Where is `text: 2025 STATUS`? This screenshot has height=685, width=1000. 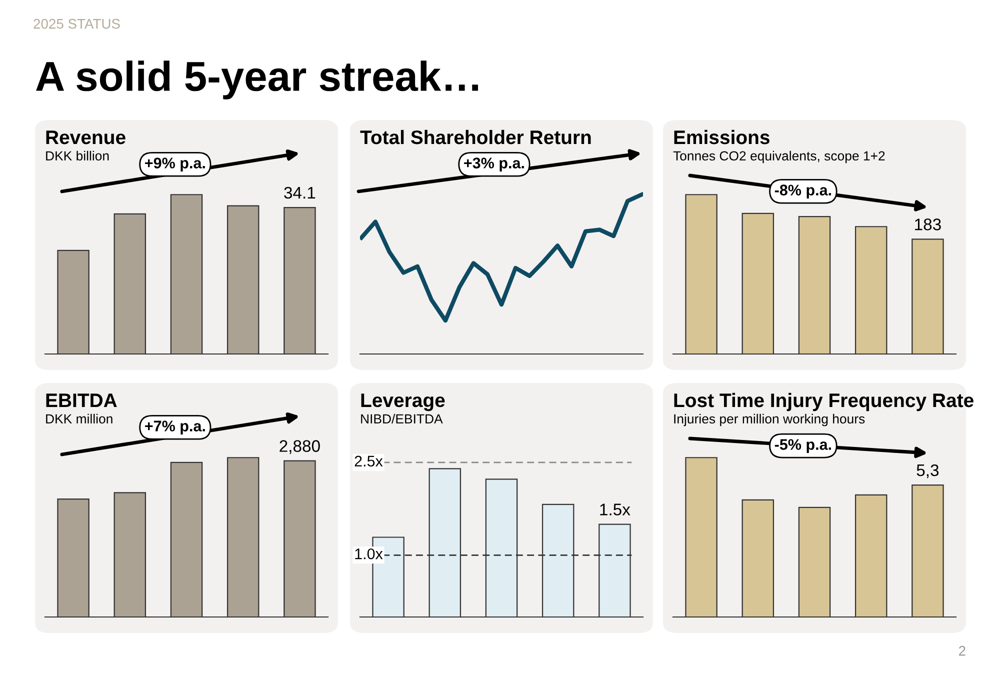 text: 2025 STATUS is located at coordinates (77, 23).